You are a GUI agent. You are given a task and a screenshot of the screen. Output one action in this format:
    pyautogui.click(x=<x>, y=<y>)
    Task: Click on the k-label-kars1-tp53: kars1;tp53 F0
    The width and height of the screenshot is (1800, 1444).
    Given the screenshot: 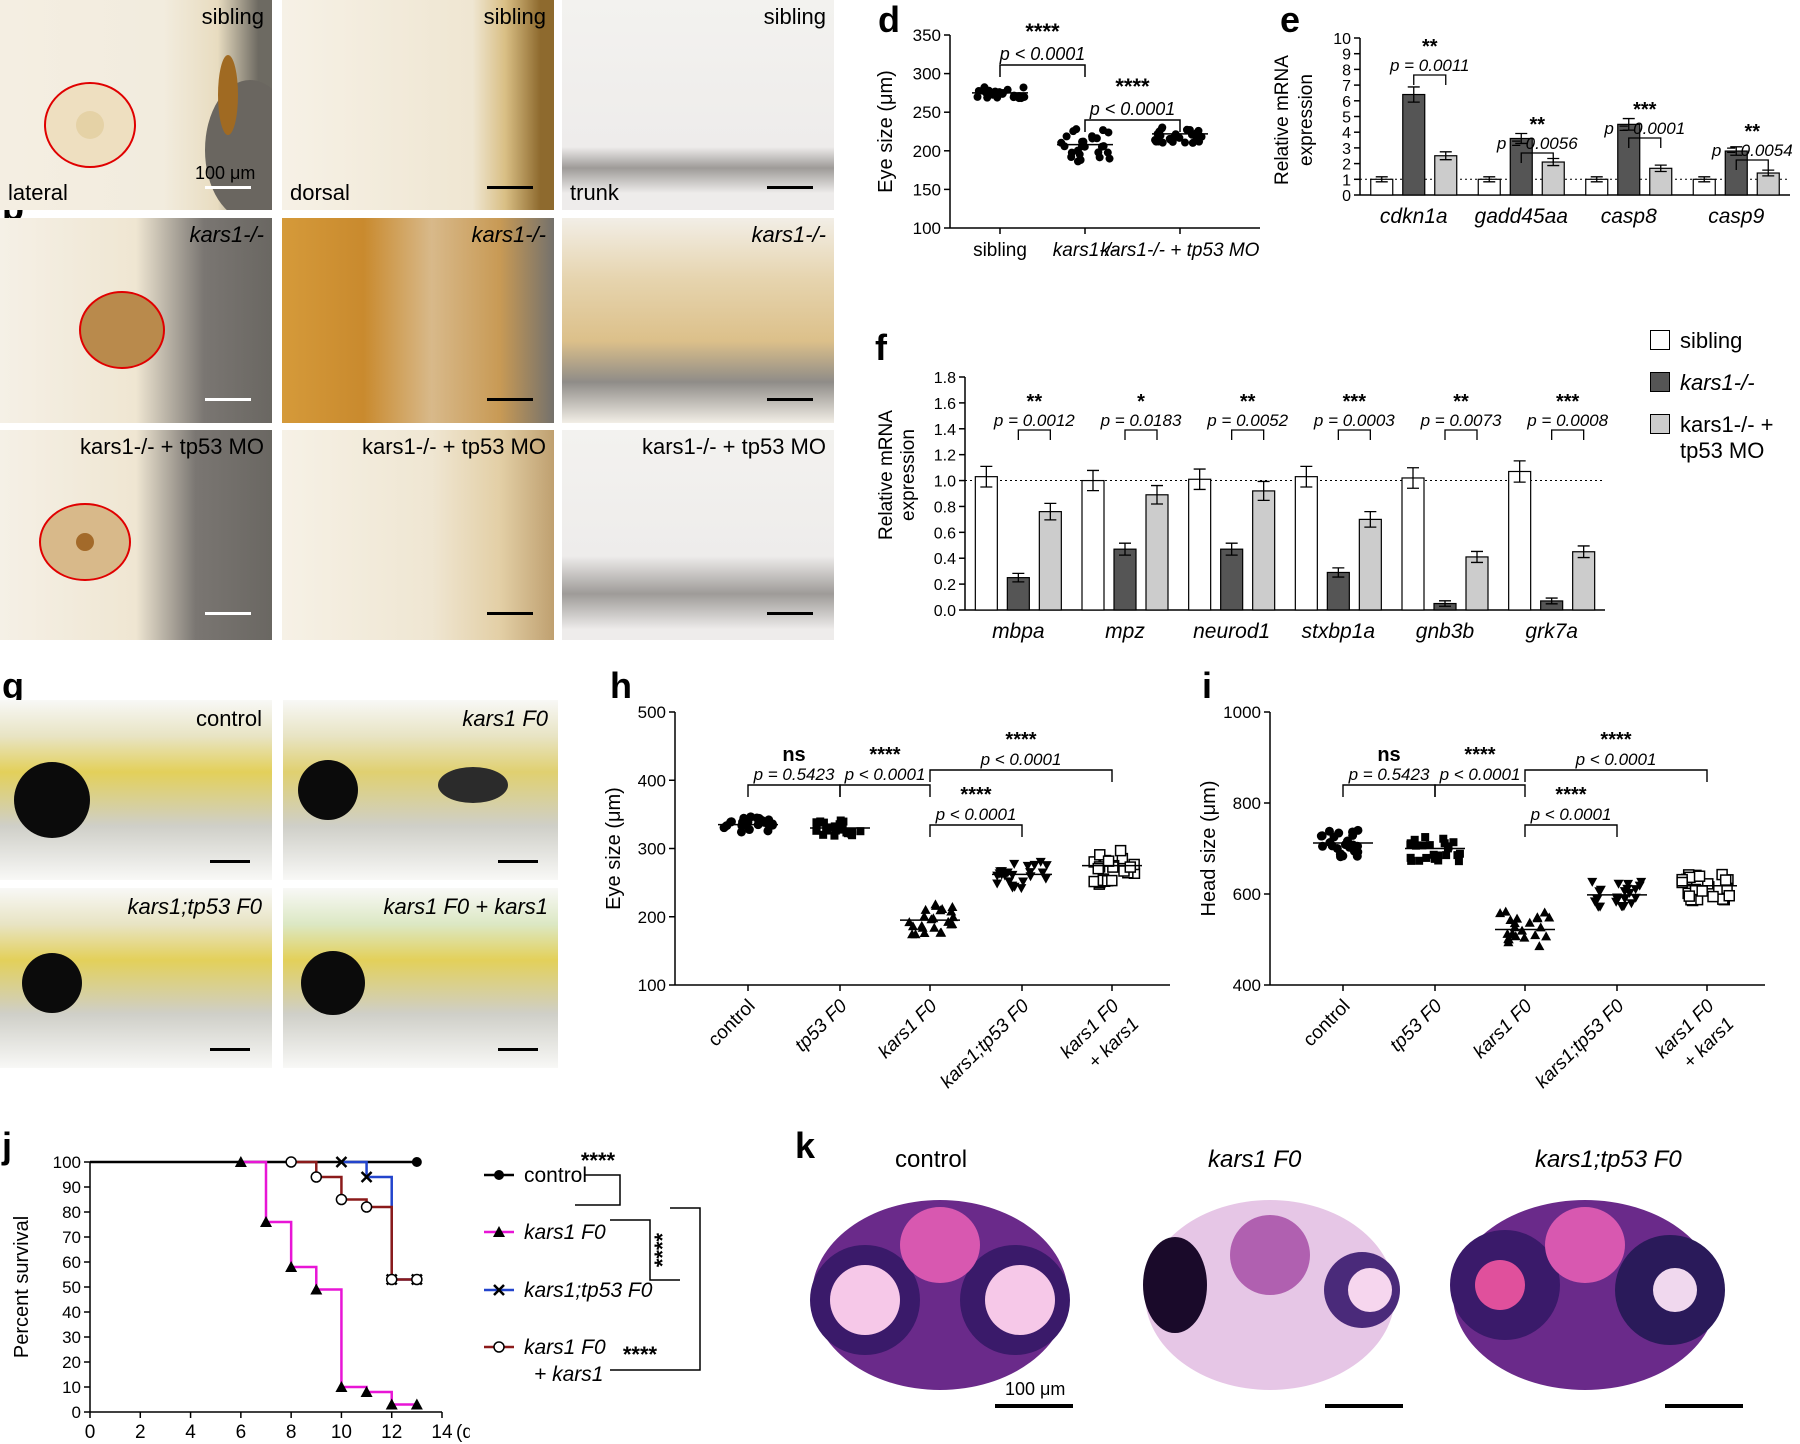 What is the action you would take?
    pyautogui.click(x=1608, y=1159)
    